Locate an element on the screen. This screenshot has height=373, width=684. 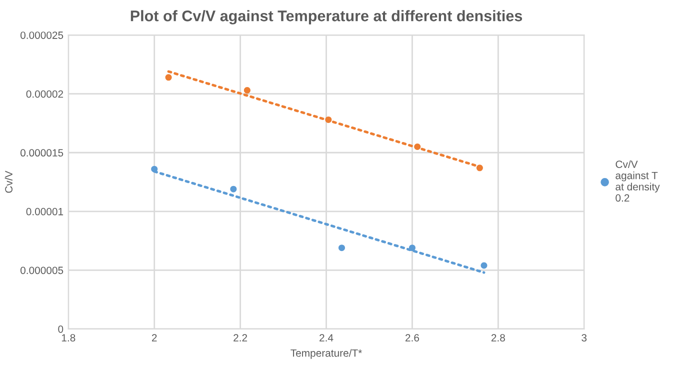
x-tick-label: 1.8 is located at coordinates (69, 338).